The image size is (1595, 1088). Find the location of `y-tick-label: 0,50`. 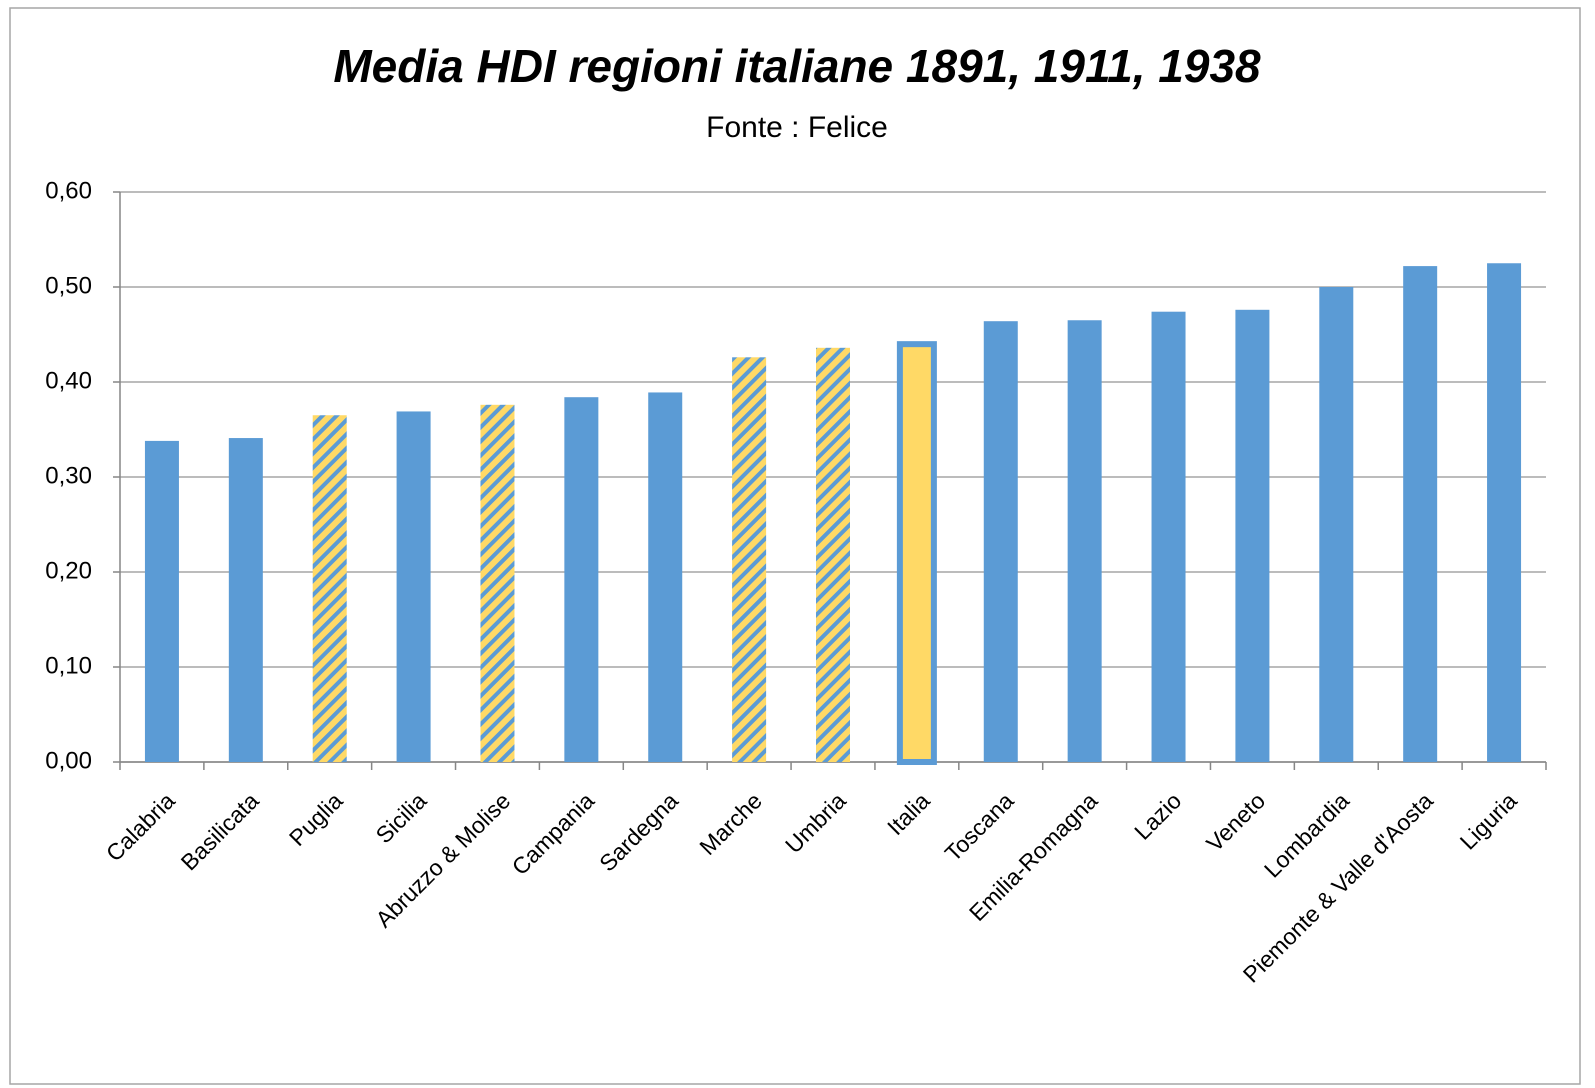

y-tick-label: 0,50 is located at coordinates (68, 285).